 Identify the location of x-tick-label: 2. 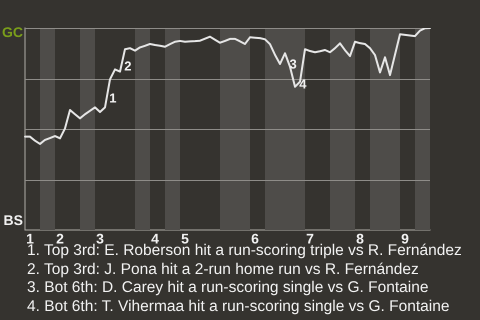
(60, 238).